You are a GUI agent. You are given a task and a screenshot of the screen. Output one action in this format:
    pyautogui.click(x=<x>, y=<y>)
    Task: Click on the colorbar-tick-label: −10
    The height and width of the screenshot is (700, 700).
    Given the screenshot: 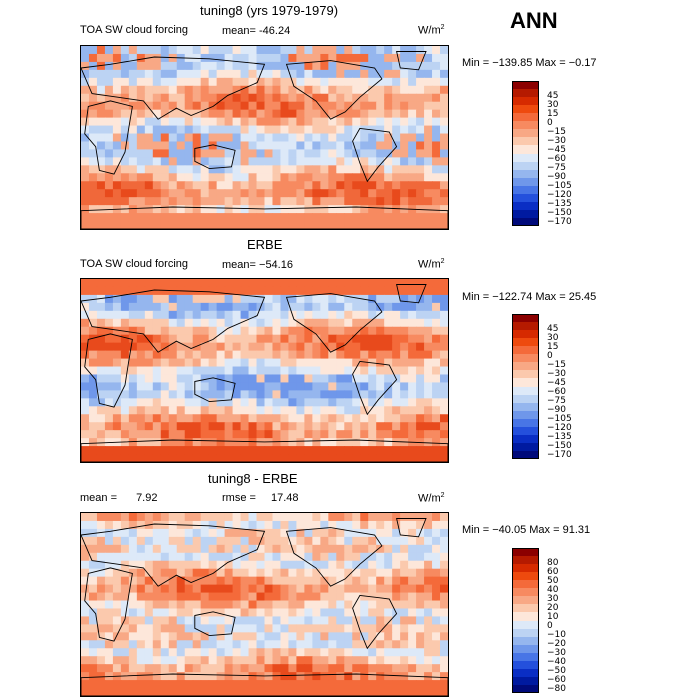 What is the action you would take?
    pyautogui.click(x=556, y=635)
    